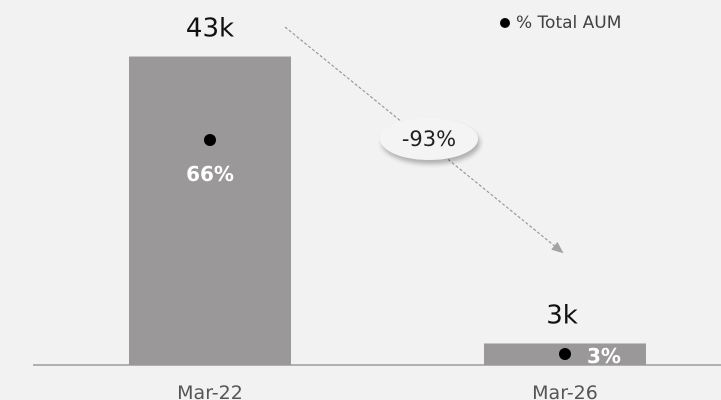 This screenshot has width=721, height=400. What do you see at coordinates (210, 29) in the screenshot?
I see `value-label: 43k` at bounding box center [210, 29].